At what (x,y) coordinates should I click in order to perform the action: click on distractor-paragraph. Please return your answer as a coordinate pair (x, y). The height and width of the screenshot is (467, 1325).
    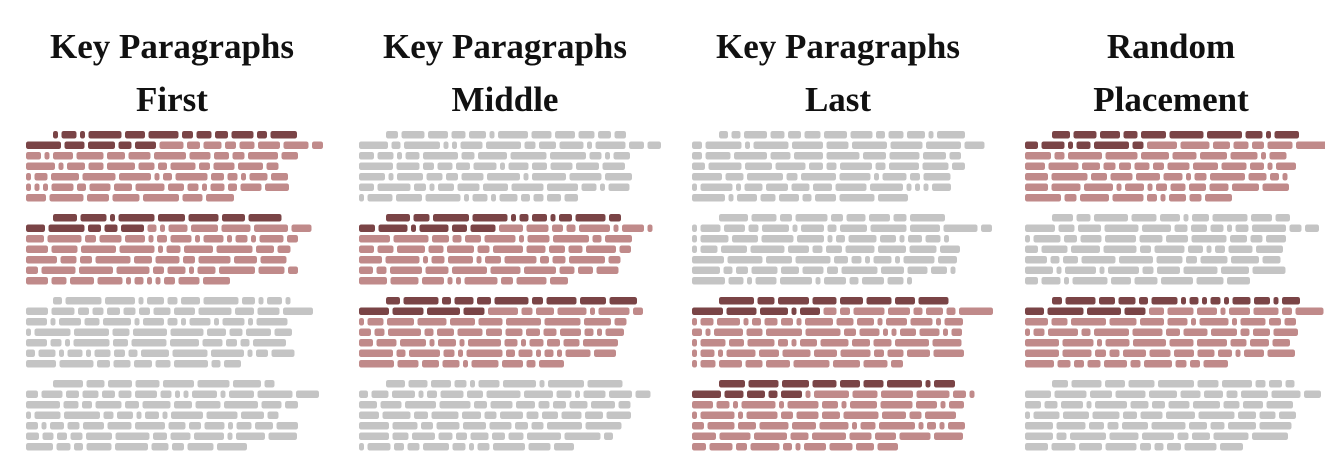
    Looking at the image, I should click on (1173, 415).